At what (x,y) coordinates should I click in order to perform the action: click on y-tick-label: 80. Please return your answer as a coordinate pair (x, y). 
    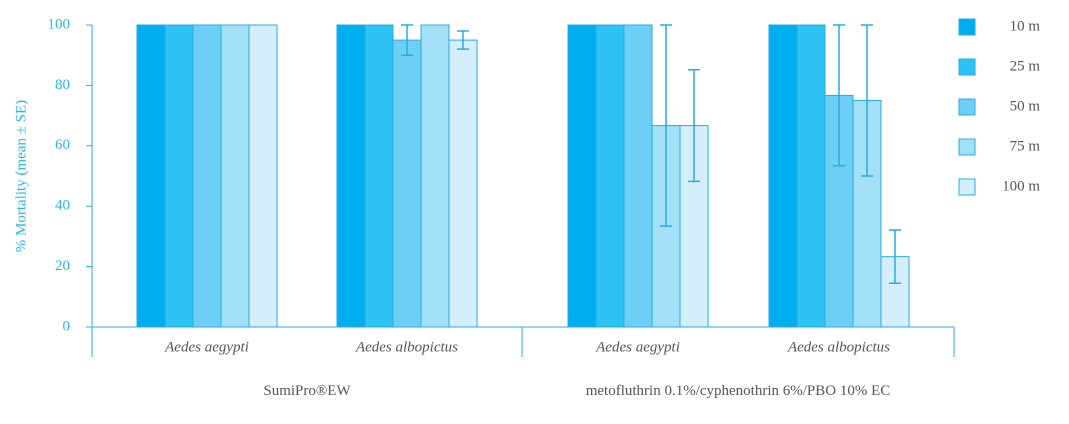
    Looking at the image, I should click on (62, 85).